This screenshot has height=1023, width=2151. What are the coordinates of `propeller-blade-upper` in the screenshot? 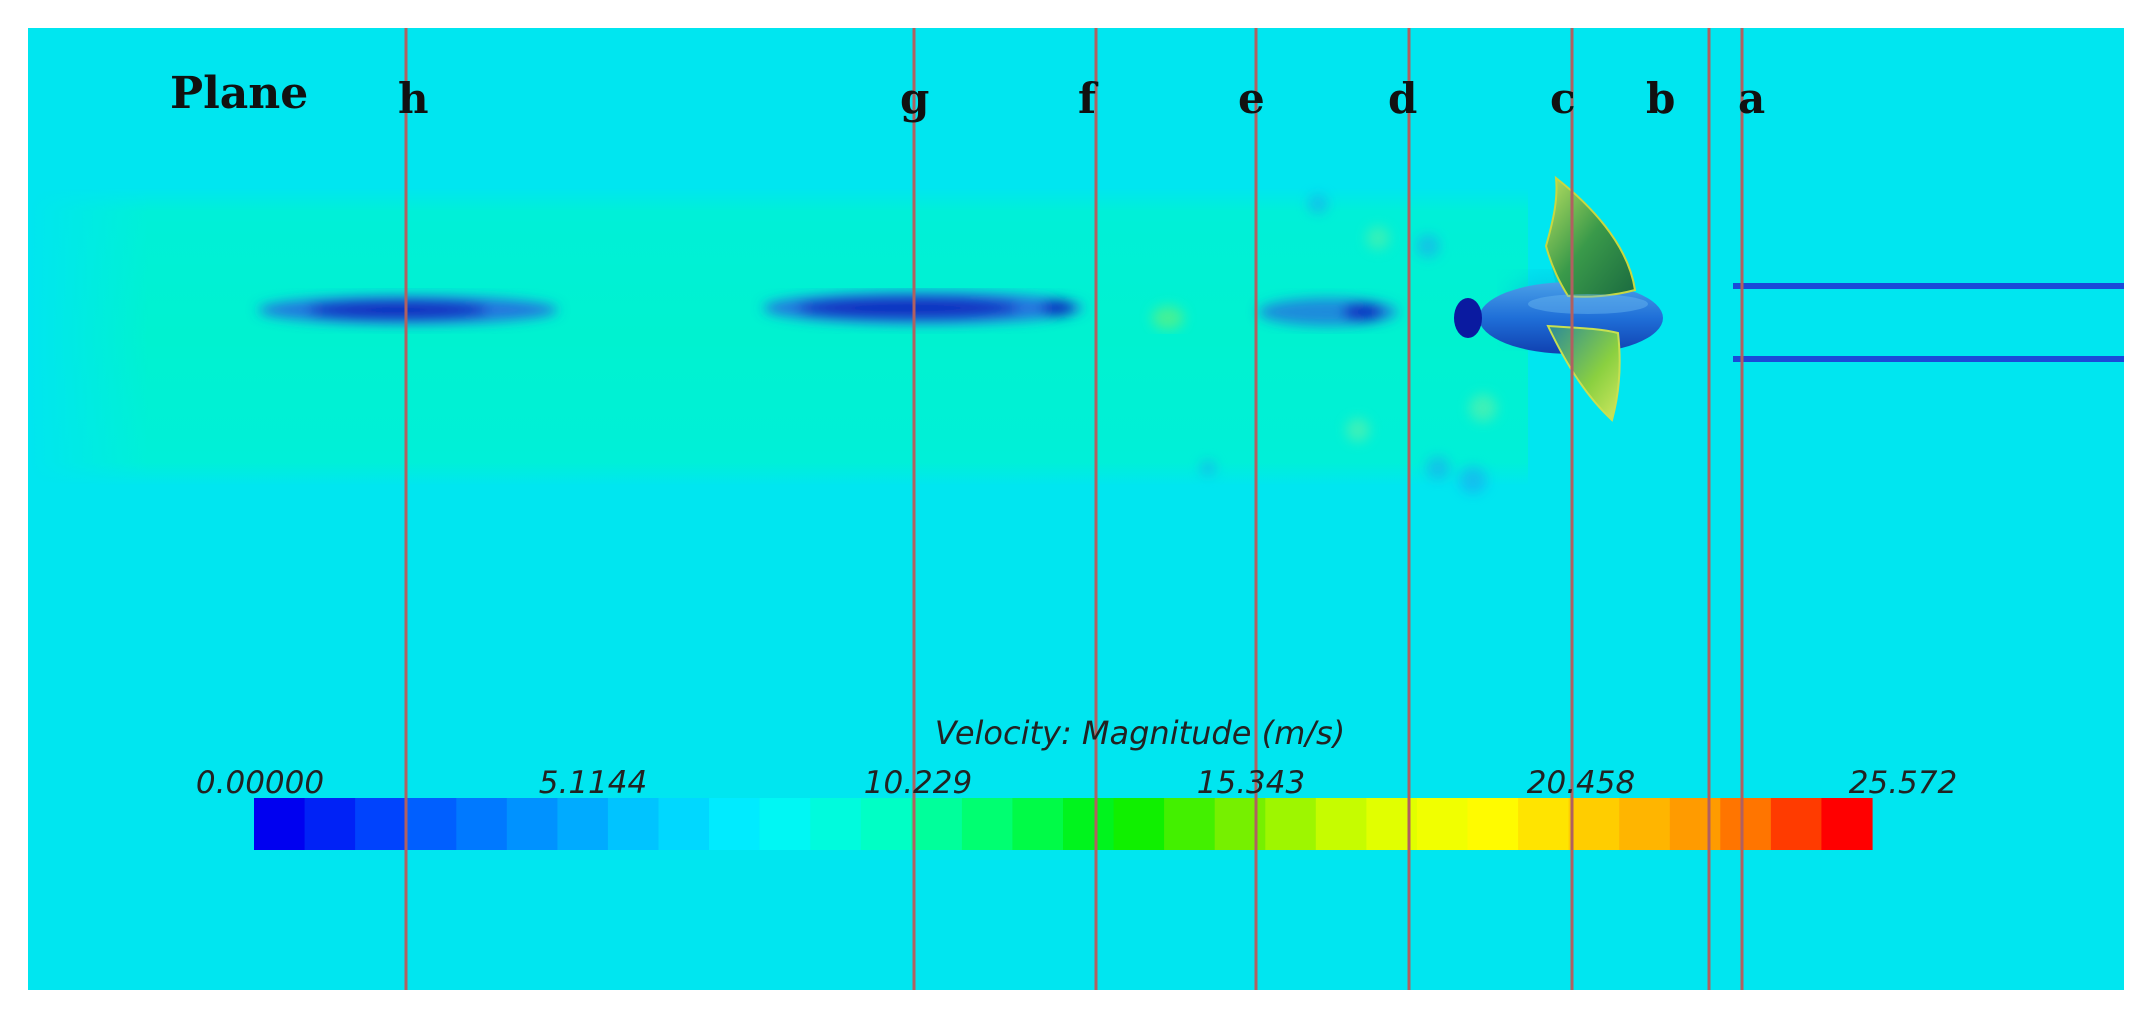 It's located at (1590, 236).